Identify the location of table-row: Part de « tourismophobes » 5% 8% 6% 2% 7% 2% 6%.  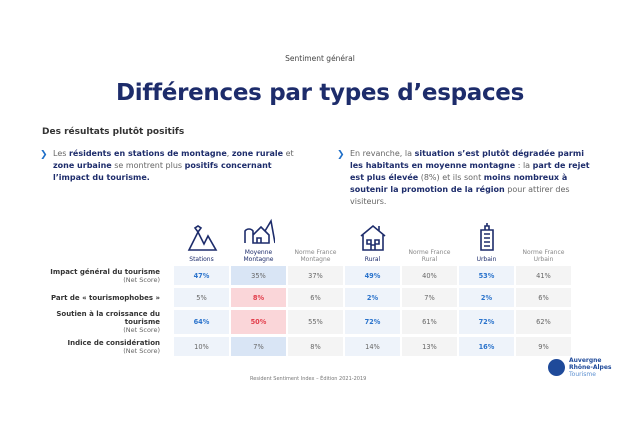
(307, 297).